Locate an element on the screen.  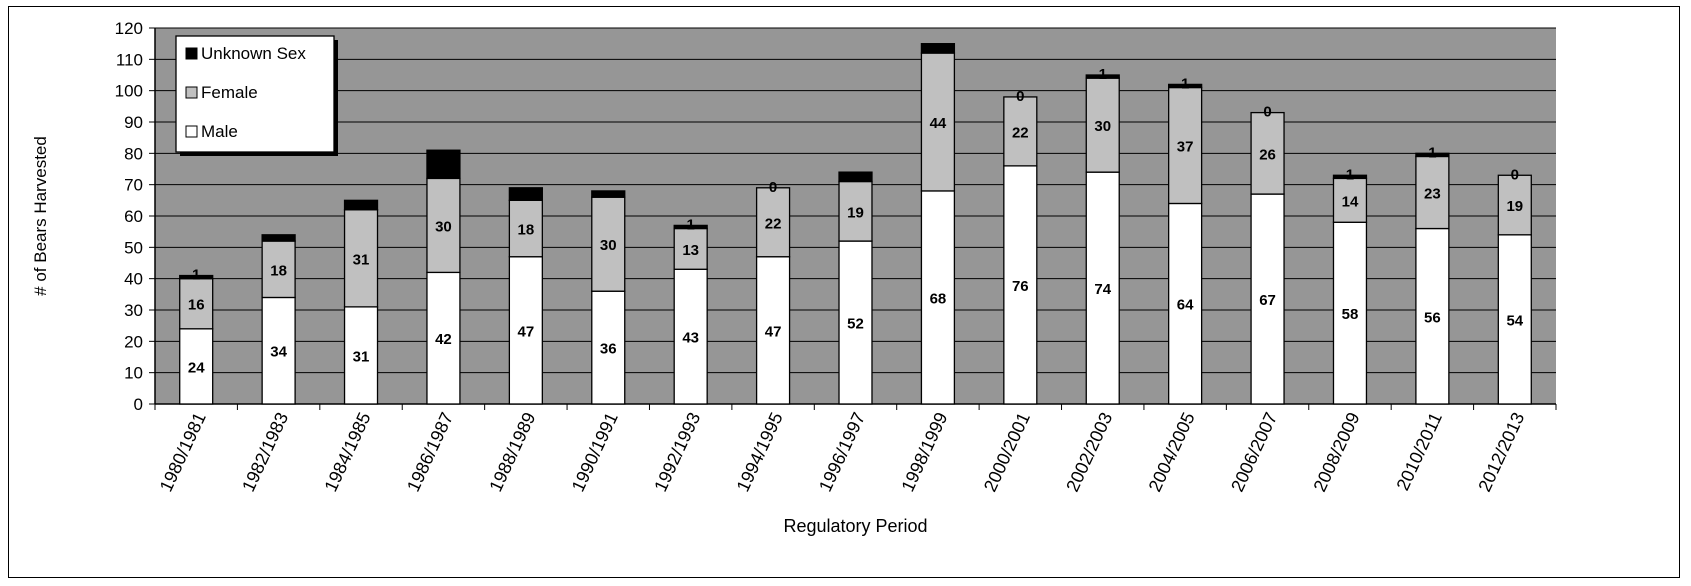
y-axis-title: # of Bears Harvested is located at coordinates (40, 216).